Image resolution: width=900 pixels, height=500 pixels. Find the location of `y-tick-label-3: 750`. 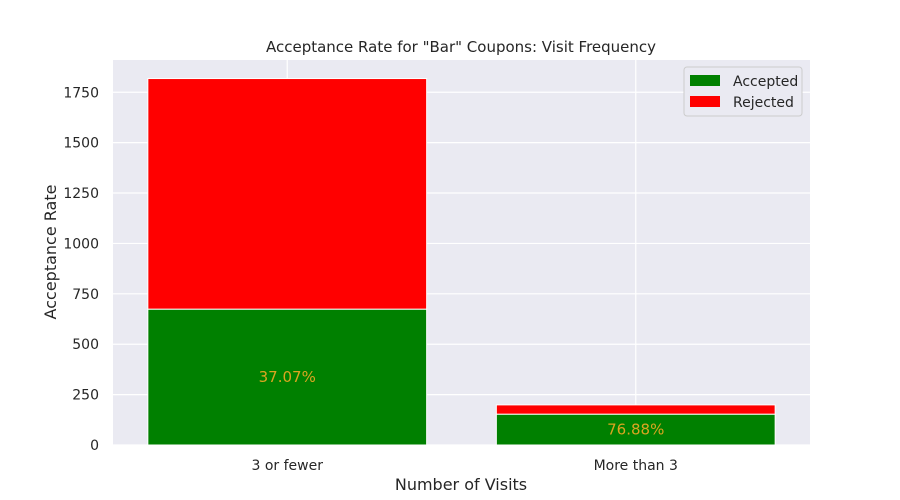

y-tick-label-3: 750 is located at coordinates (85, 295).